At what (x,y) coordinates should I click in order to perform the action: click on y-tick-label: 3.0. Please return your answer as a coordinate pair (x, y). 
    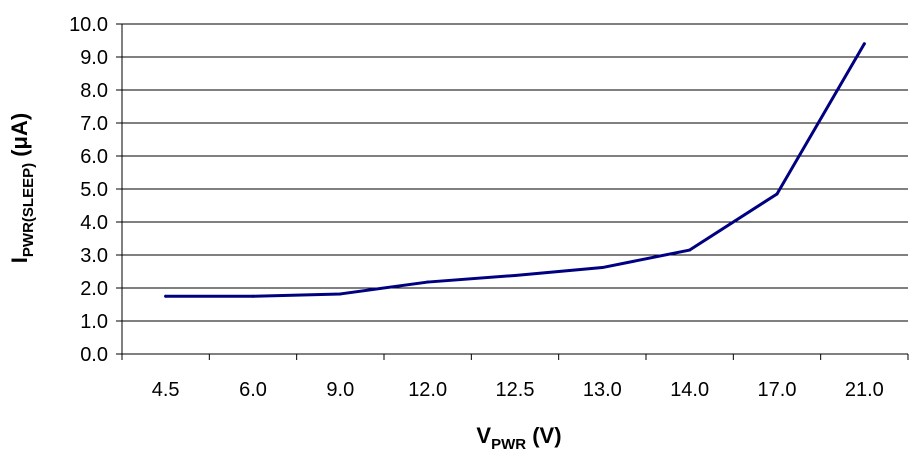
    Looking at the image, I should click on (94, 256).